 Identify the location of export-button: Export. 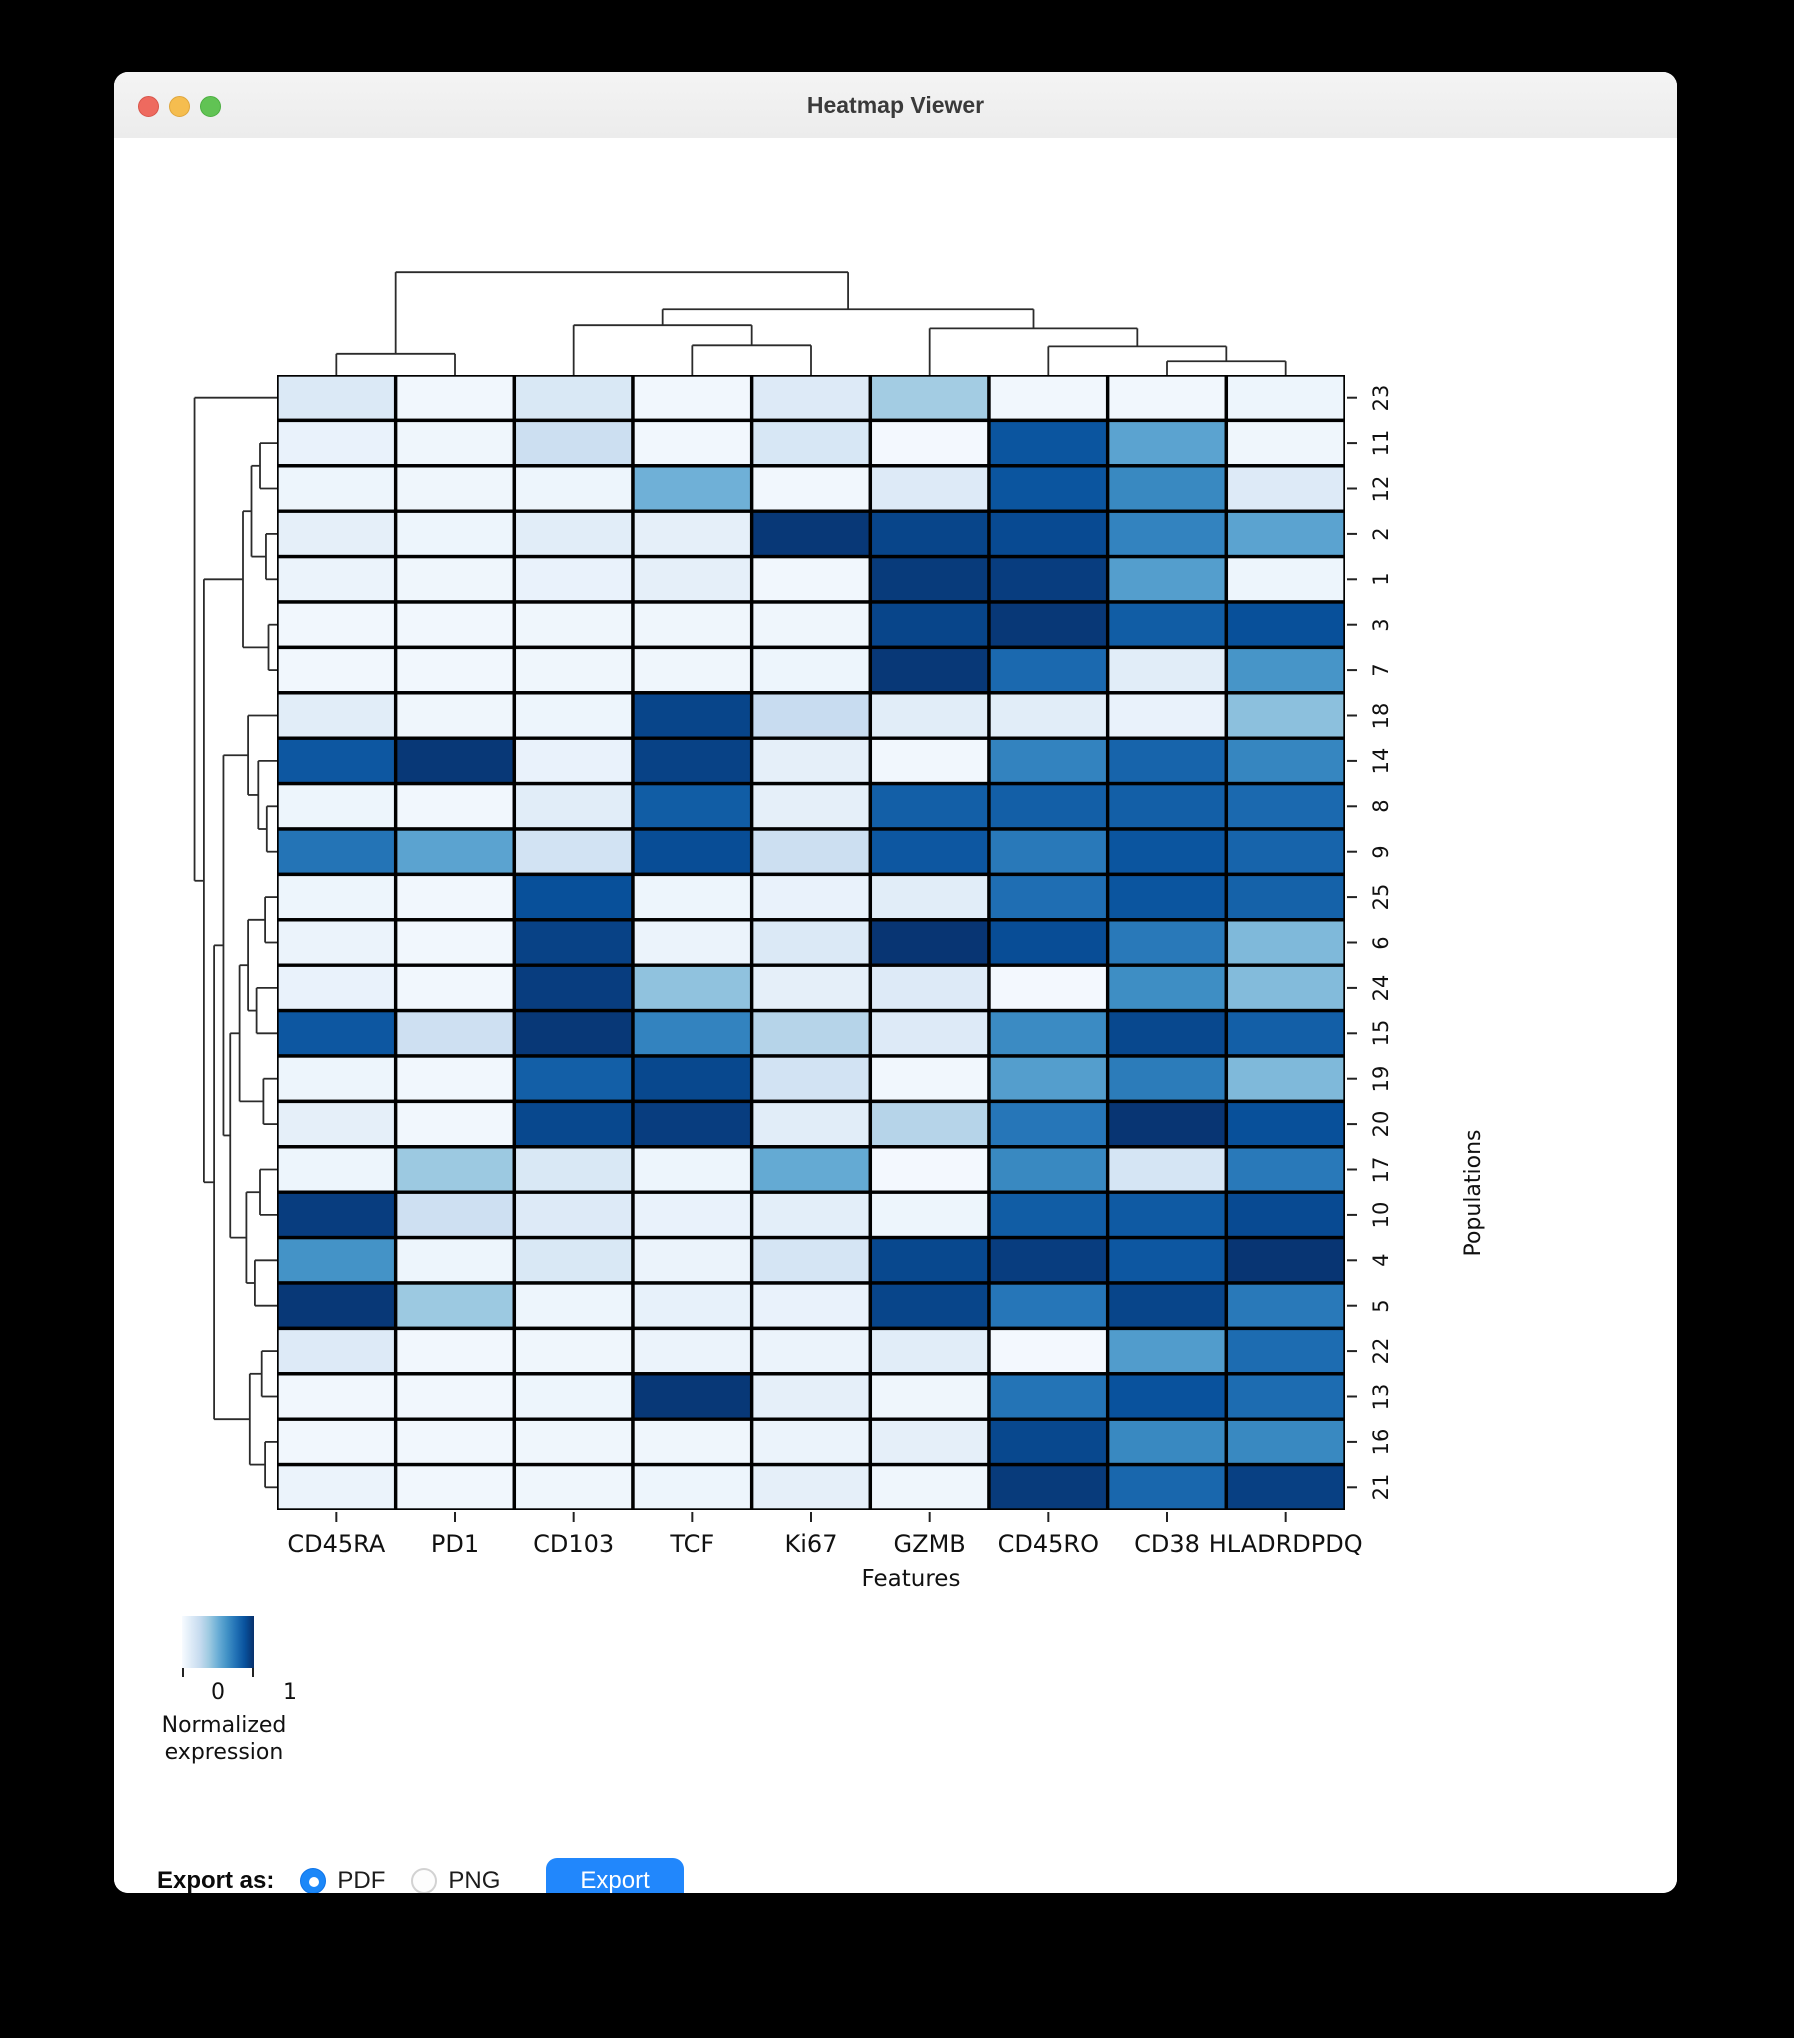
(615, 1875).